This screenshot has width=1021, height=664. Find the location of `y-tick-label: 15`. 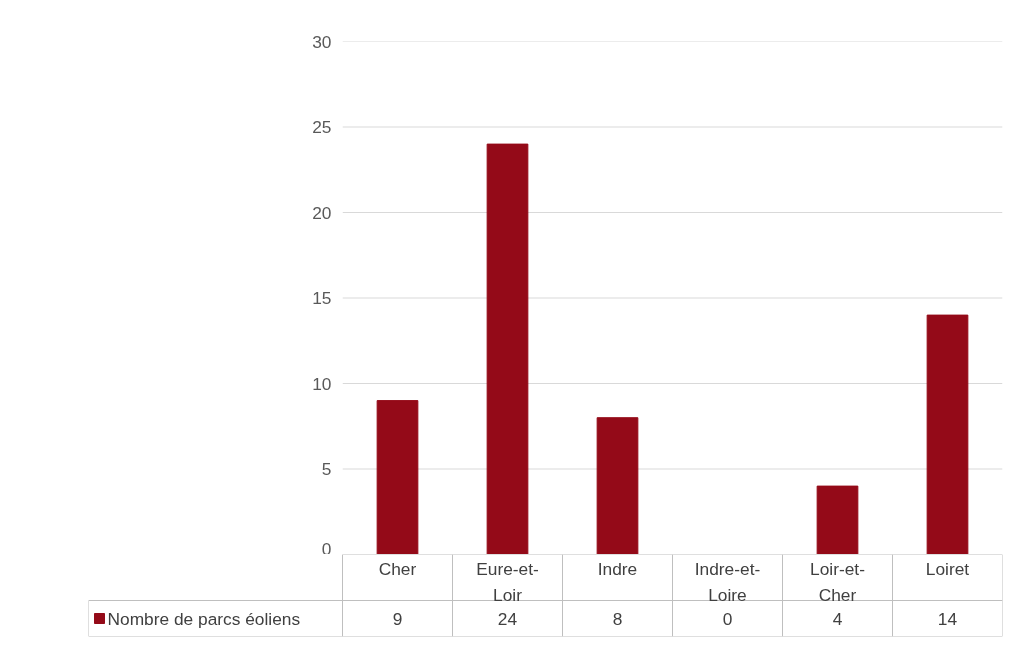

y-tick-label: 15 is located at coordinates (322, 298).